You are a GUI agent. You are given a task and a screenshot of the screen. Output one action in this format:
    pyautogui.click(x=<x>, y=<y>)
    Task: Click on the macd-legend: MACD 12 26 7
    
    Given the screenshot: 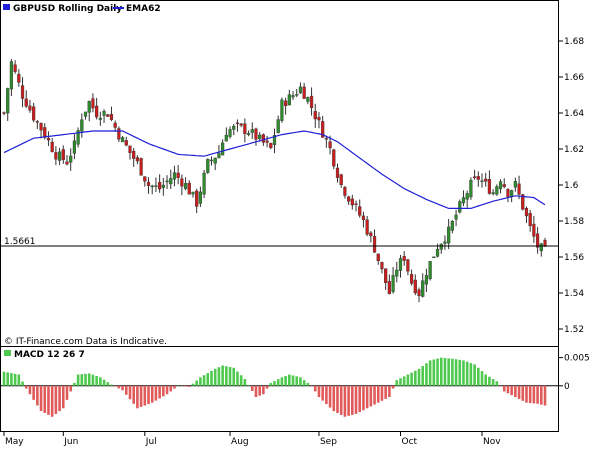 What is the action you would take?
    pyautogui.click(x=44, y=355)
    